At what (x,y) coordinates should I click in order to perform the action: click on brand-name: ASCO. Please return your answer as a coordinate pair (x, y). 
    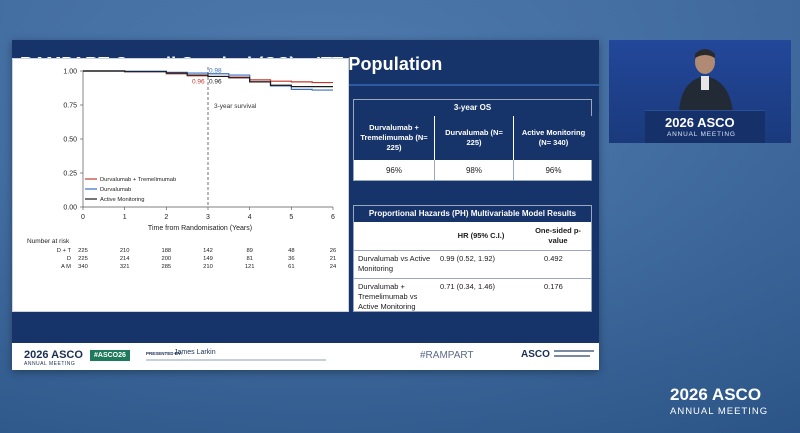
    Looking at the image, I should click on (736, 394).